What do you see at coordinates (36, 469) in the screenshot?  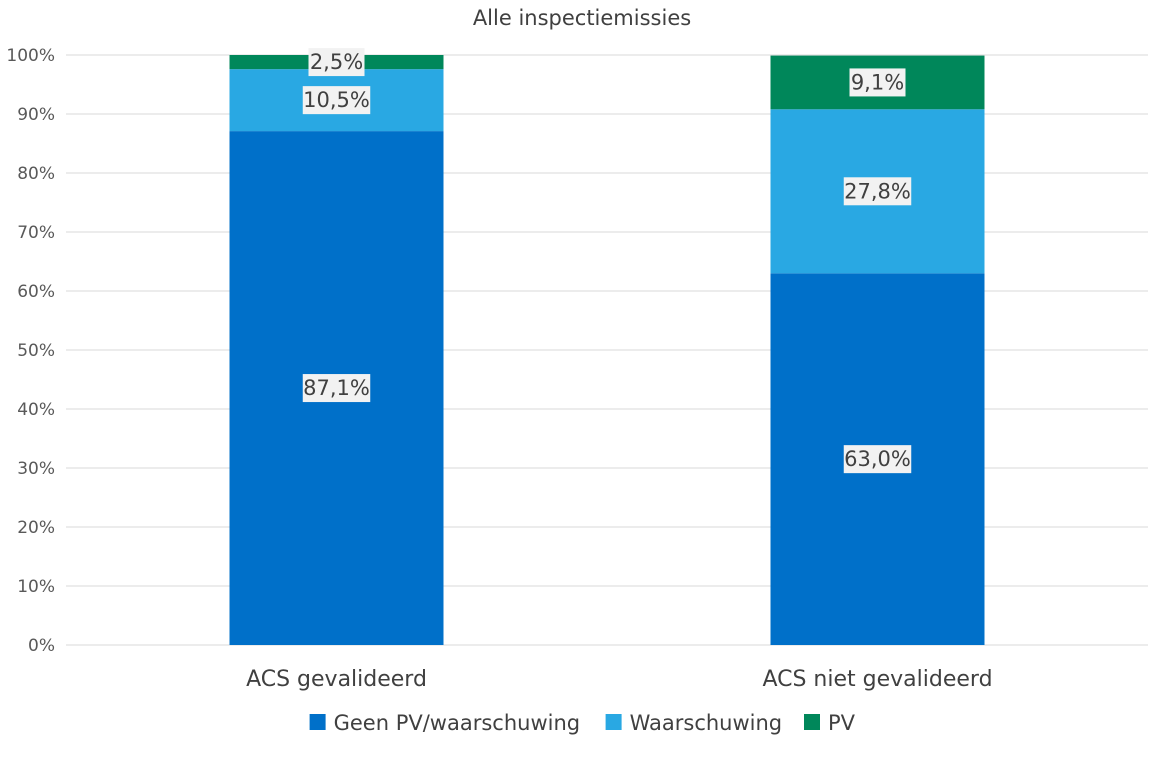 I see `y-tick-label: 30%` at bounding box center [36, 469].